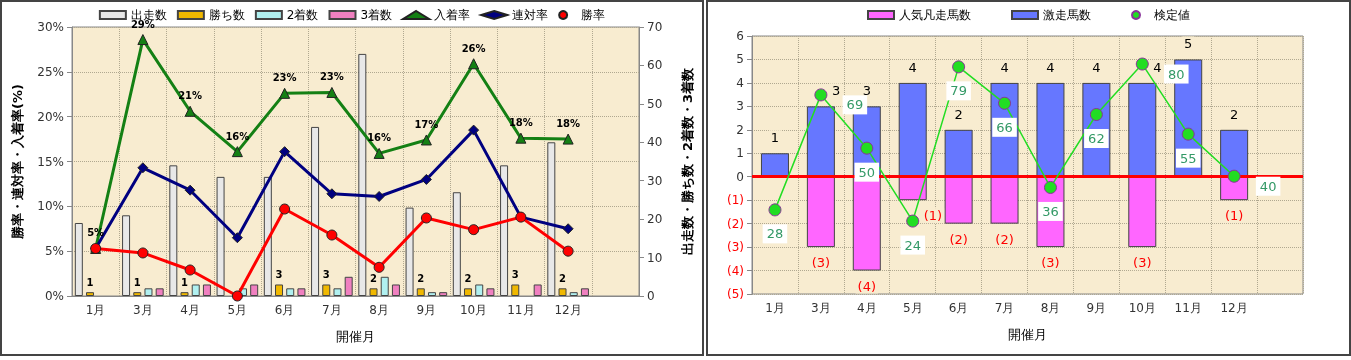  I want to click on y-tick-label: 0, so click(740, 176).